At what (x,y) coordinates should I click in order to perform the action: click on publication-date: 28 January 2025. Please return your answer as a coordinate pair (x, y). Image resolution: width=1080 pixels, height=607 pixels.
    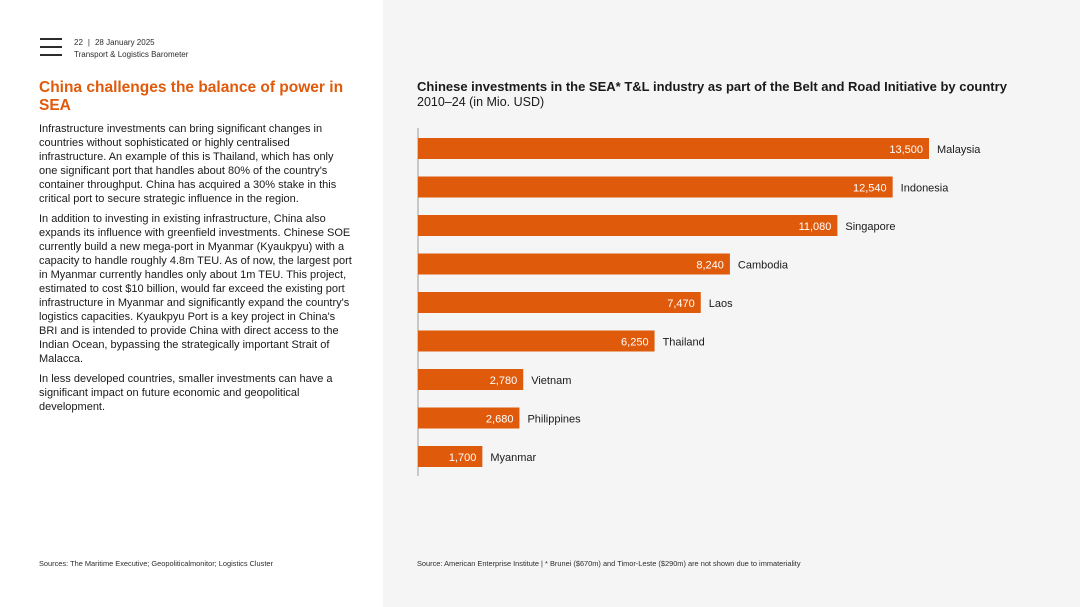
    Looking at the image, I should click on (124, 42).